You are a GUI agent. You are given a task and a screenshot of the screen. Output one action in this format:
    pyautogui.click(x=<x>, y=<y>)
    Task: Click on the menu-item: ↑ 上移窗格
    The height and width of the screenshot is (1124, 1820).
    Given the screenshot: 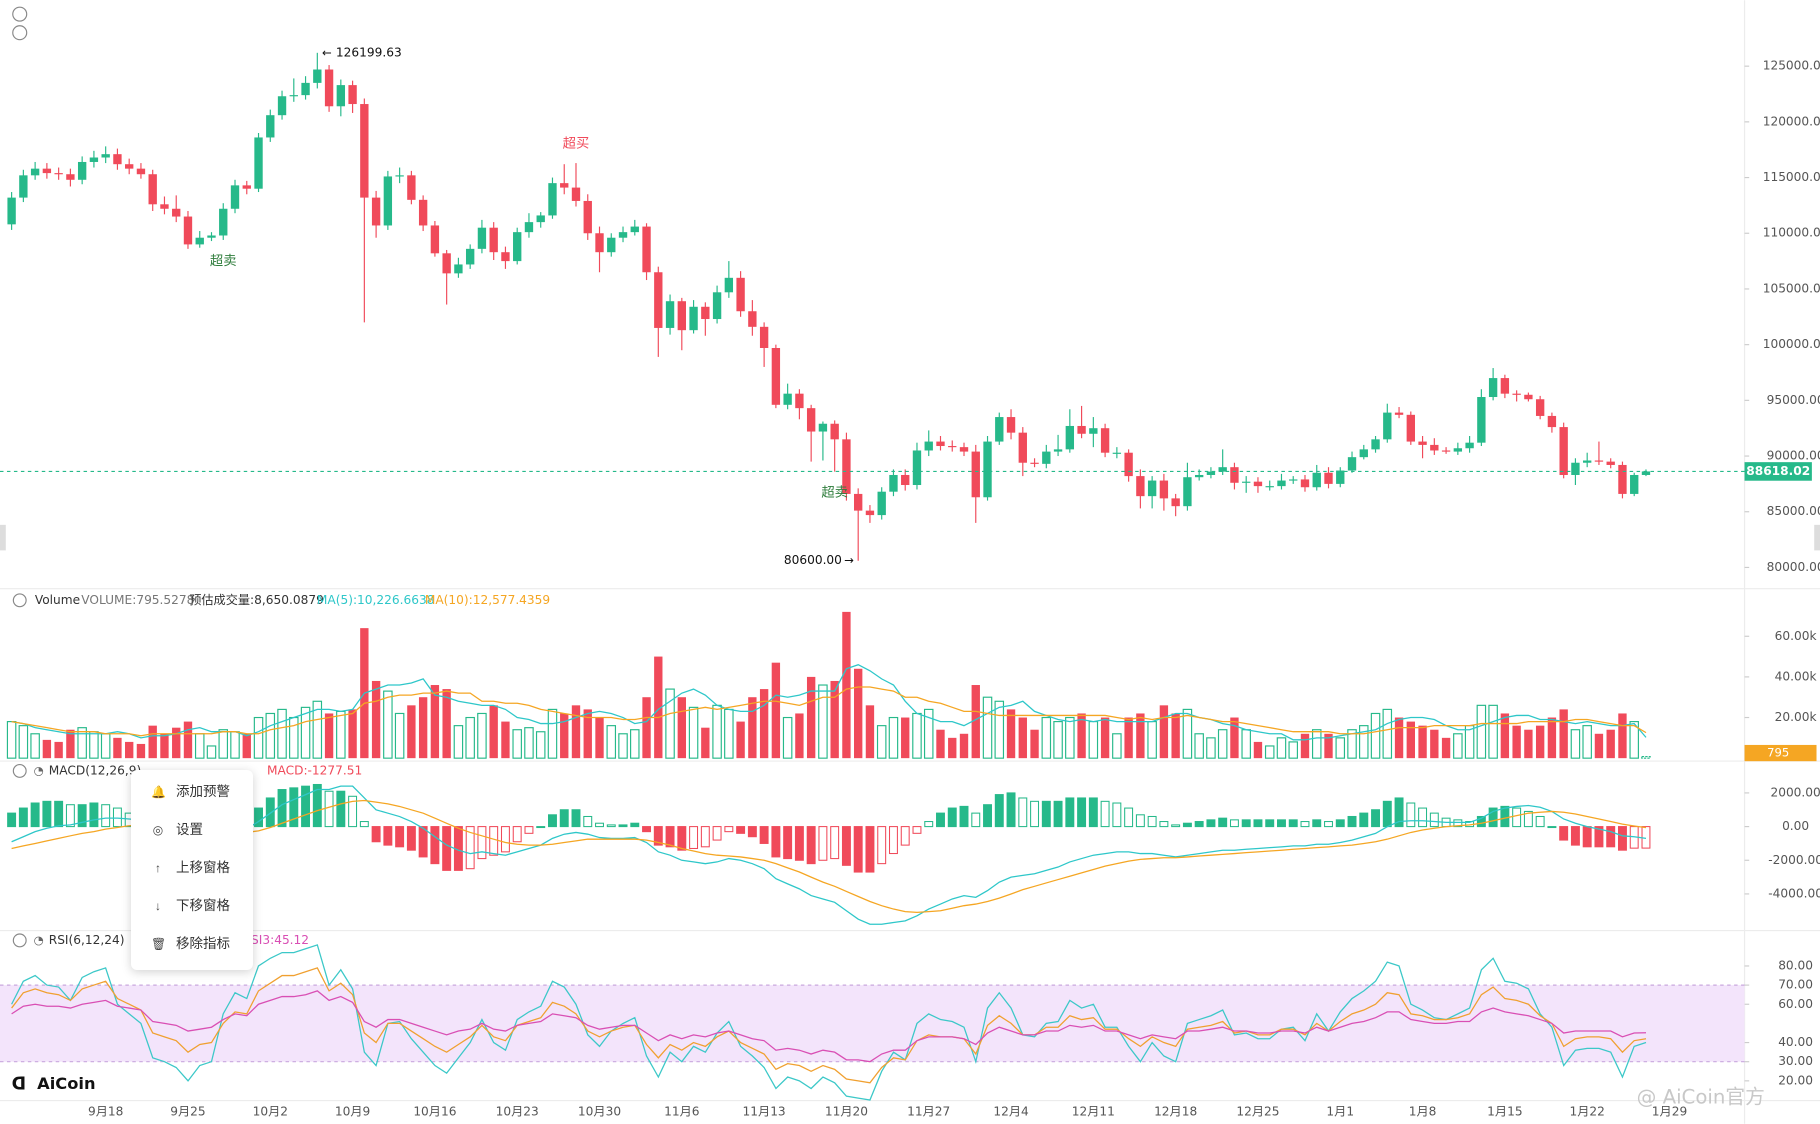 What is the action you would take?
    pyautogui.click(x=192, y=868)
    